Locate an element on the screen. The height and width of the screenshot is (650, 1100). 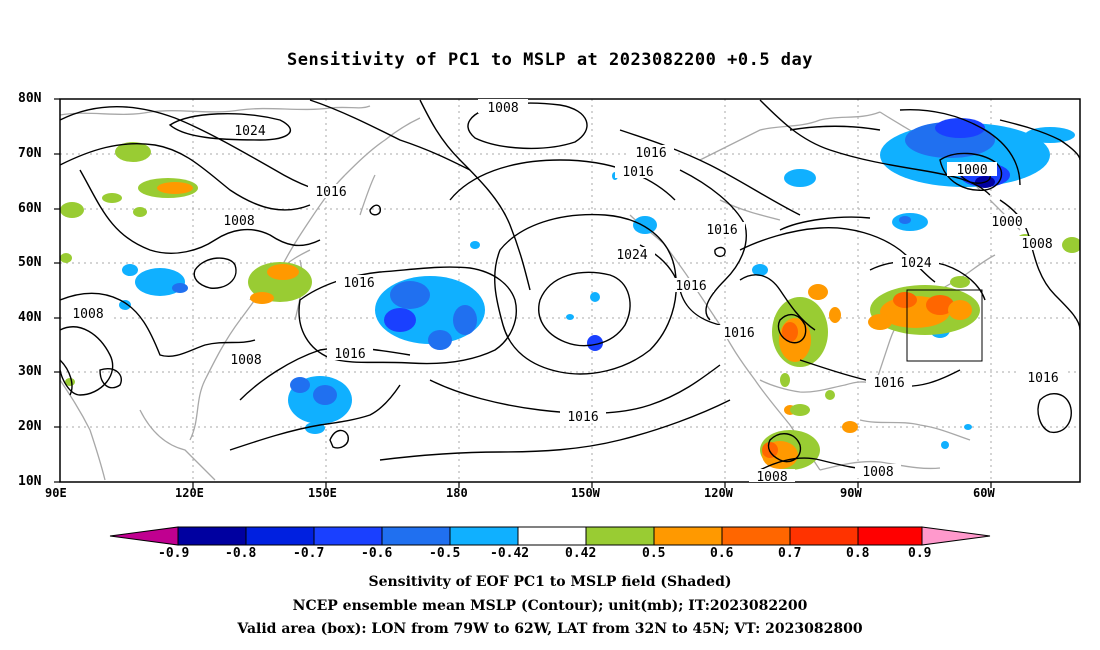
colorbar-label: -0.7 is located at coordinates (309, 553).